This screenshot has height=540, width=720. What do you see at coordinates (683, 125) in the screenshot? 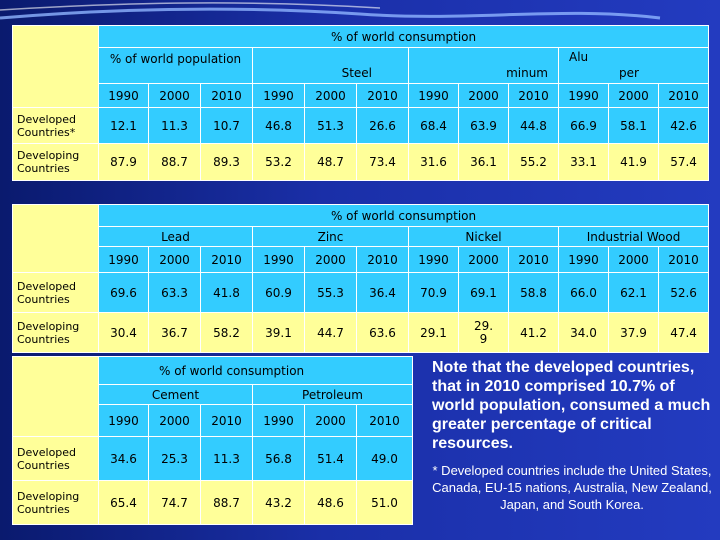
I see `value-cell: 42.6` at bounding box center [683, 125].